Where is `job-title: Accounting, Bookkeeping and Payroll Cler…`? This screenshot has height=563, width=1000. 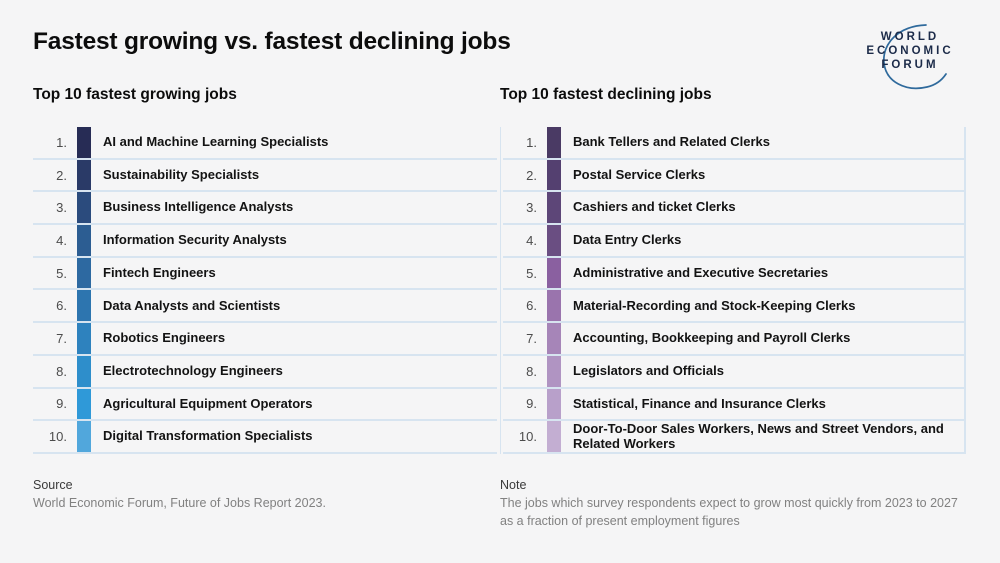 job-title: Accounting, Bookkeeping and Payroll Cler… is located at coordinates (712, 338).